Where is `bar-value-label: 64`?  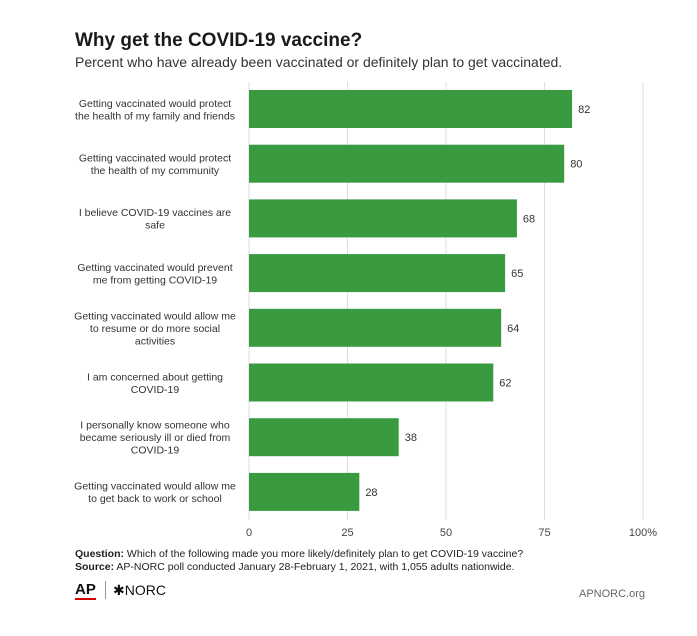
bar-value-label: 64 is located at coordinates (513, 329).